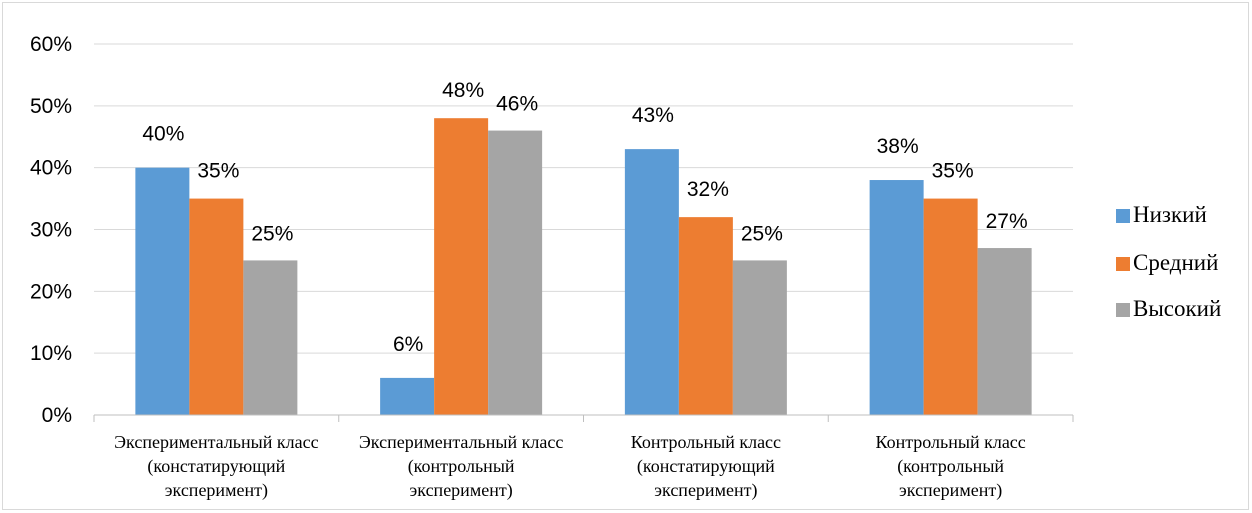  Describe the element at coordinates (898, 146) in the screenshot. I see `data-label: 38%` at that location.